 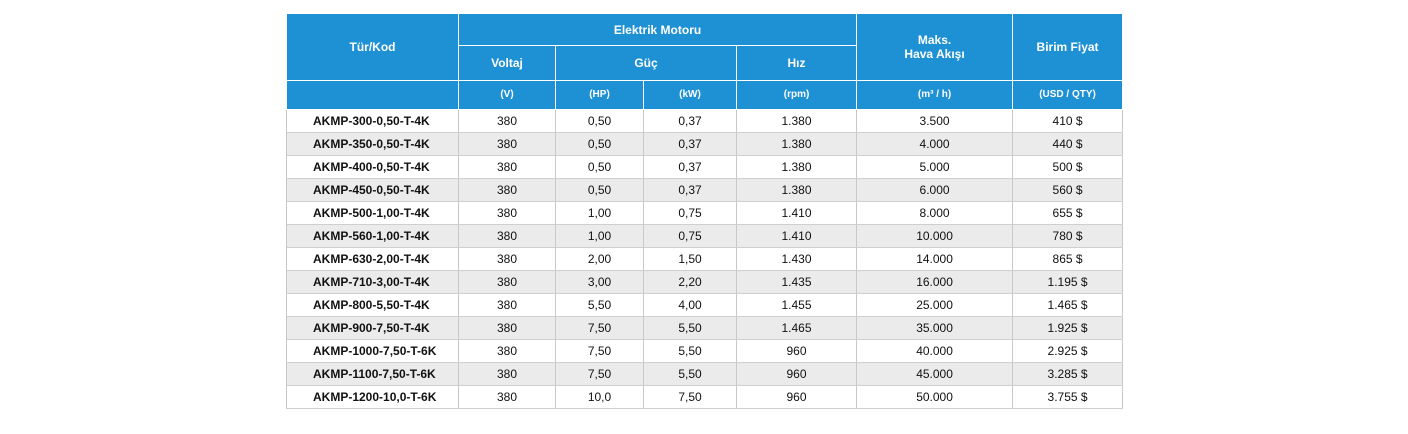 What do you see at coordinates (935, 144) in the screenshot?
I see `cell-airflow: 4.000` at bounding box center [935, 144].